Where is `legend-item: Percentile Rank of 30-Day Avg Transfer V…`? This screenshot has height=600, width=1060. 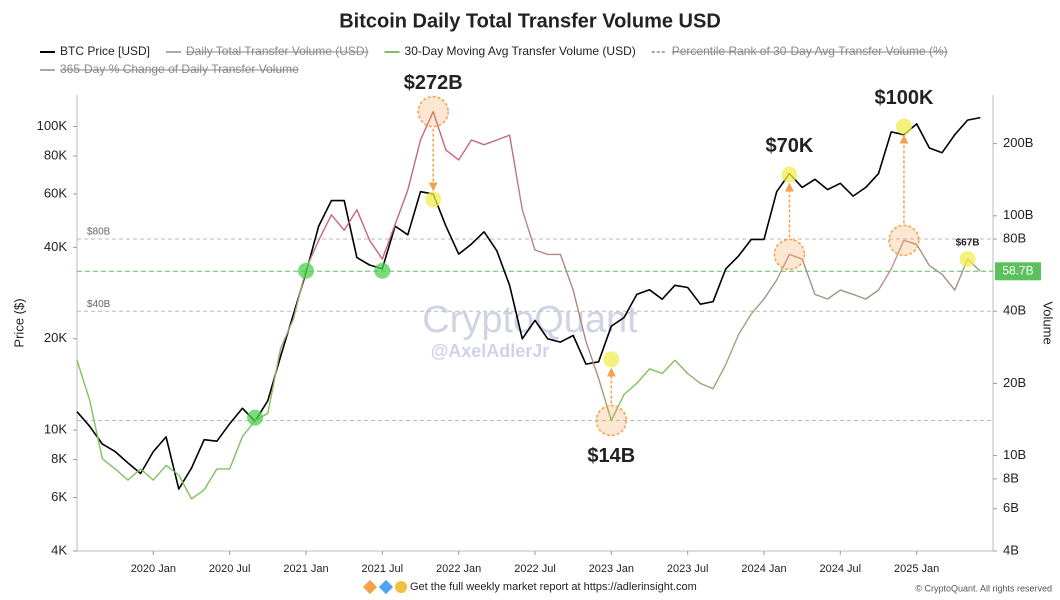
legend-item: Percentile Rank of 30-Day Avg Transfer V… is located at coordinates (799, 51).